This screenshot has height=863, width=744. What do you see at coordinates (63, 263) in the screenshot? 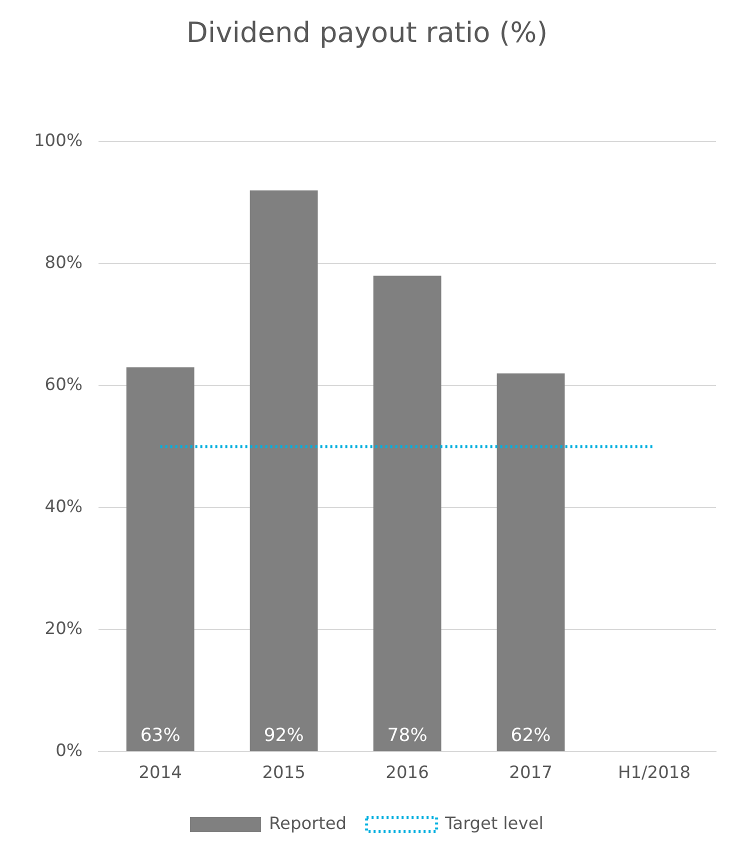
I see `y-tick-label: 80%` at bounding box center [63, 263].